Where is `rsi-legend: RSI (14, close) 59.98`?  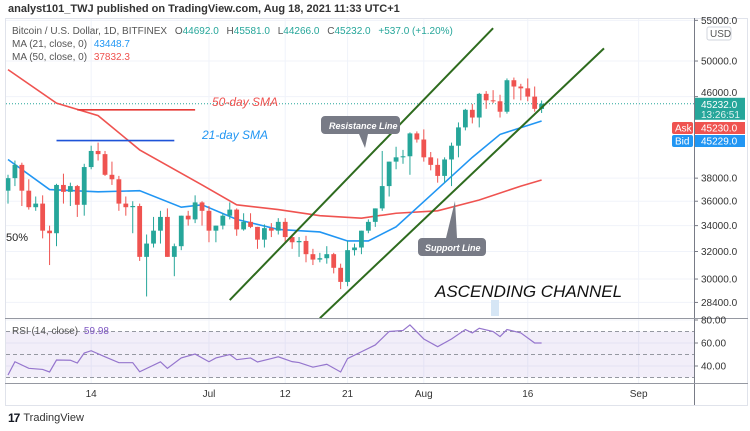 rsi-legend: RSI (14, close) 59.98 is located at coordinates (60, 331).